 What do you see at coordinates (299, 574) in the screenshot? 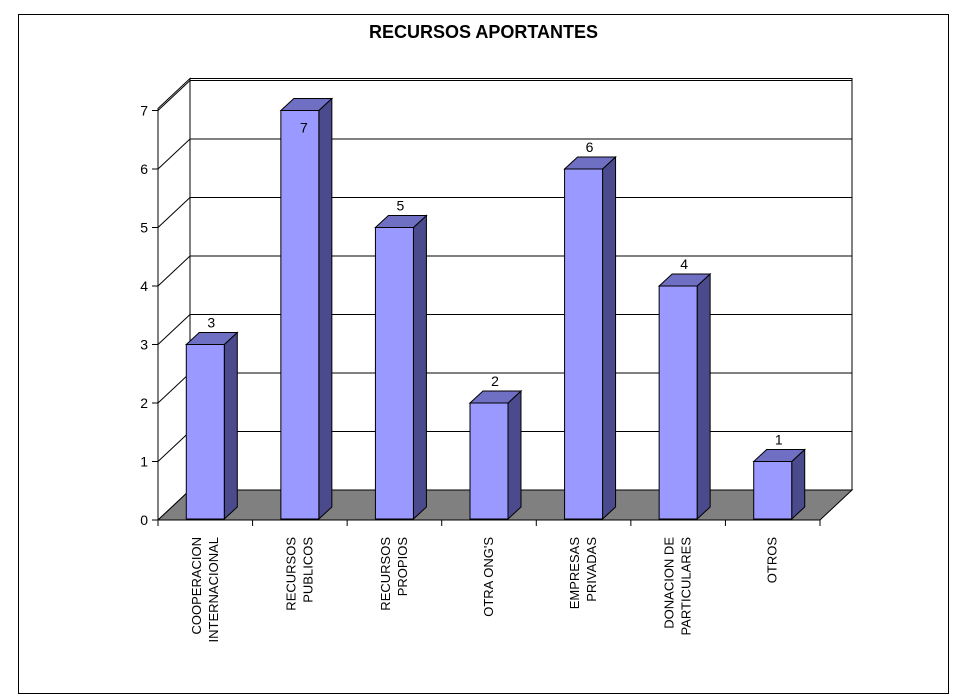
I see `category-label: RECURSOS PUBLICOS` at bounding box center [299, 574].